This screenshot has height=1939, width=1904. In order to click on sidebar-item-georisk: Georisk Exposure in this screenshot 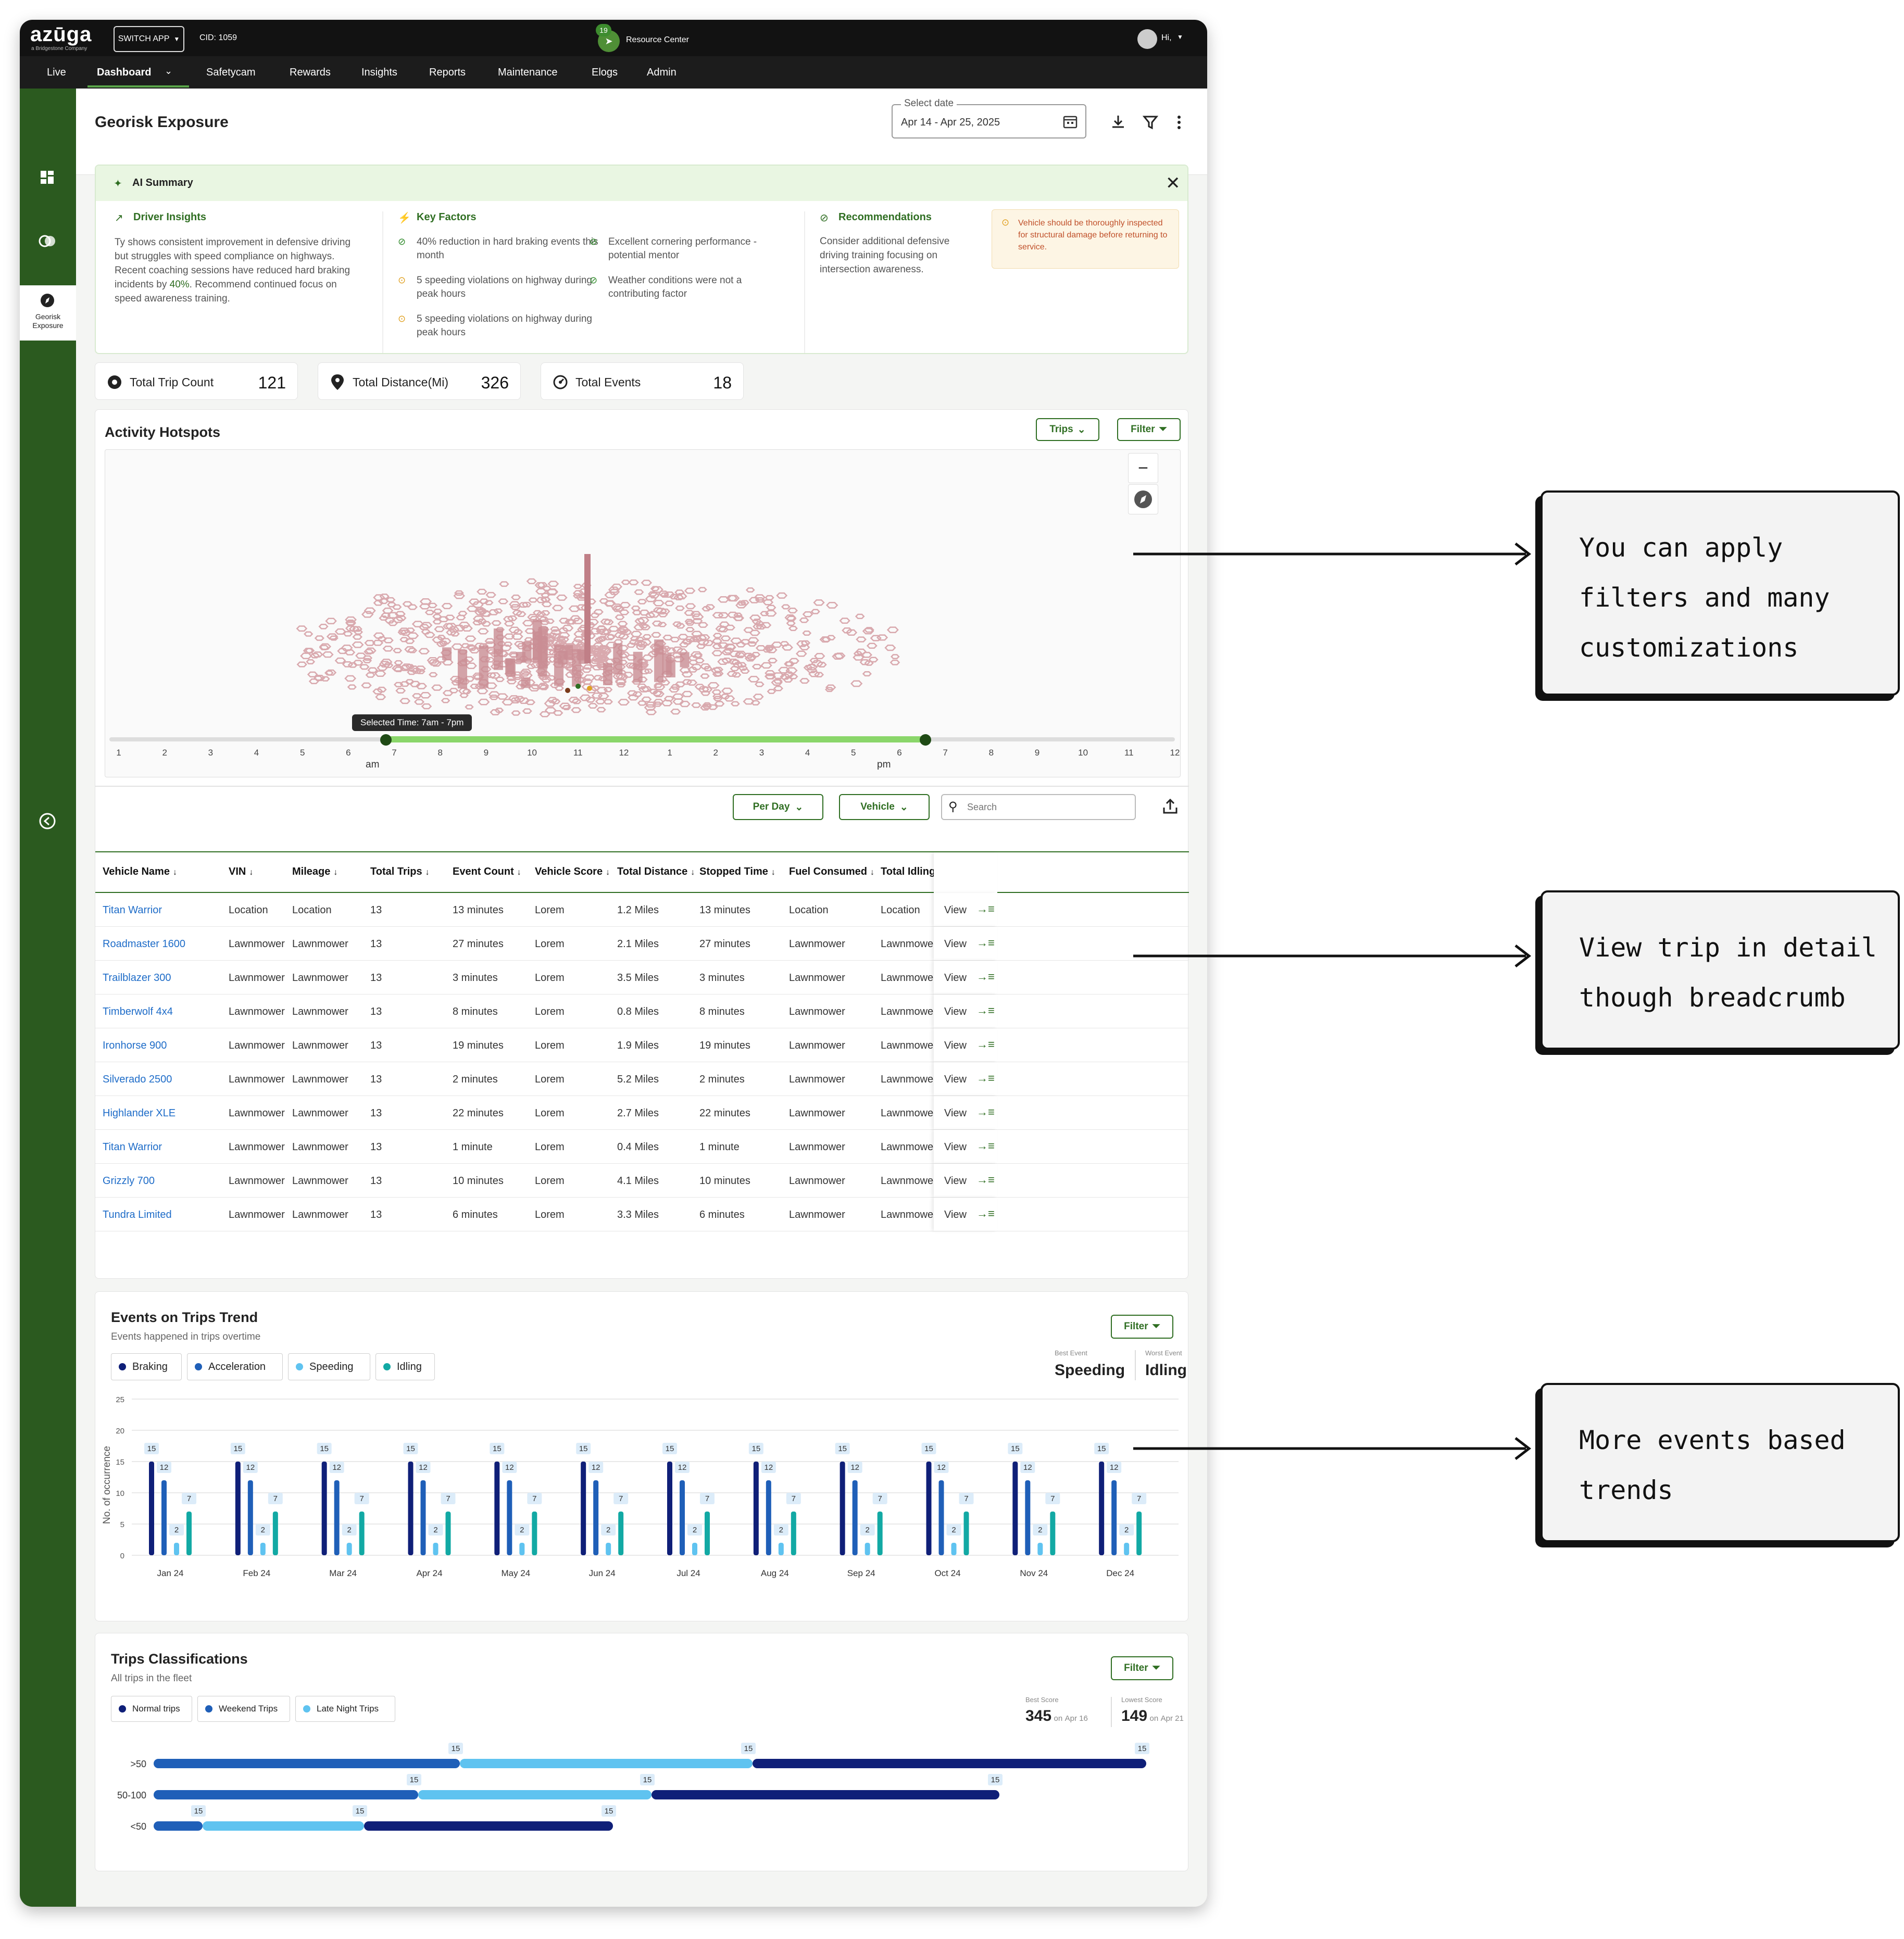, I will do `click(48, 313)`.